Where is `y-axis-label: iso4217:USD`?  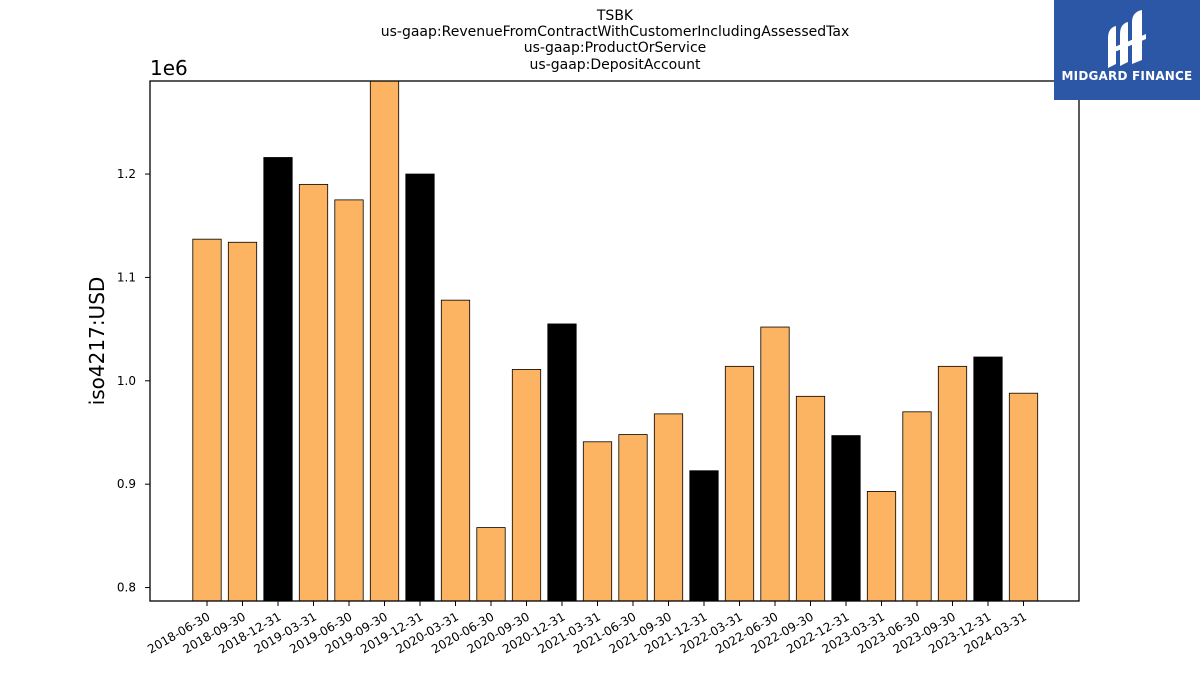 y-axis-label: iso4217:USD is located at coordinates (97, 341).